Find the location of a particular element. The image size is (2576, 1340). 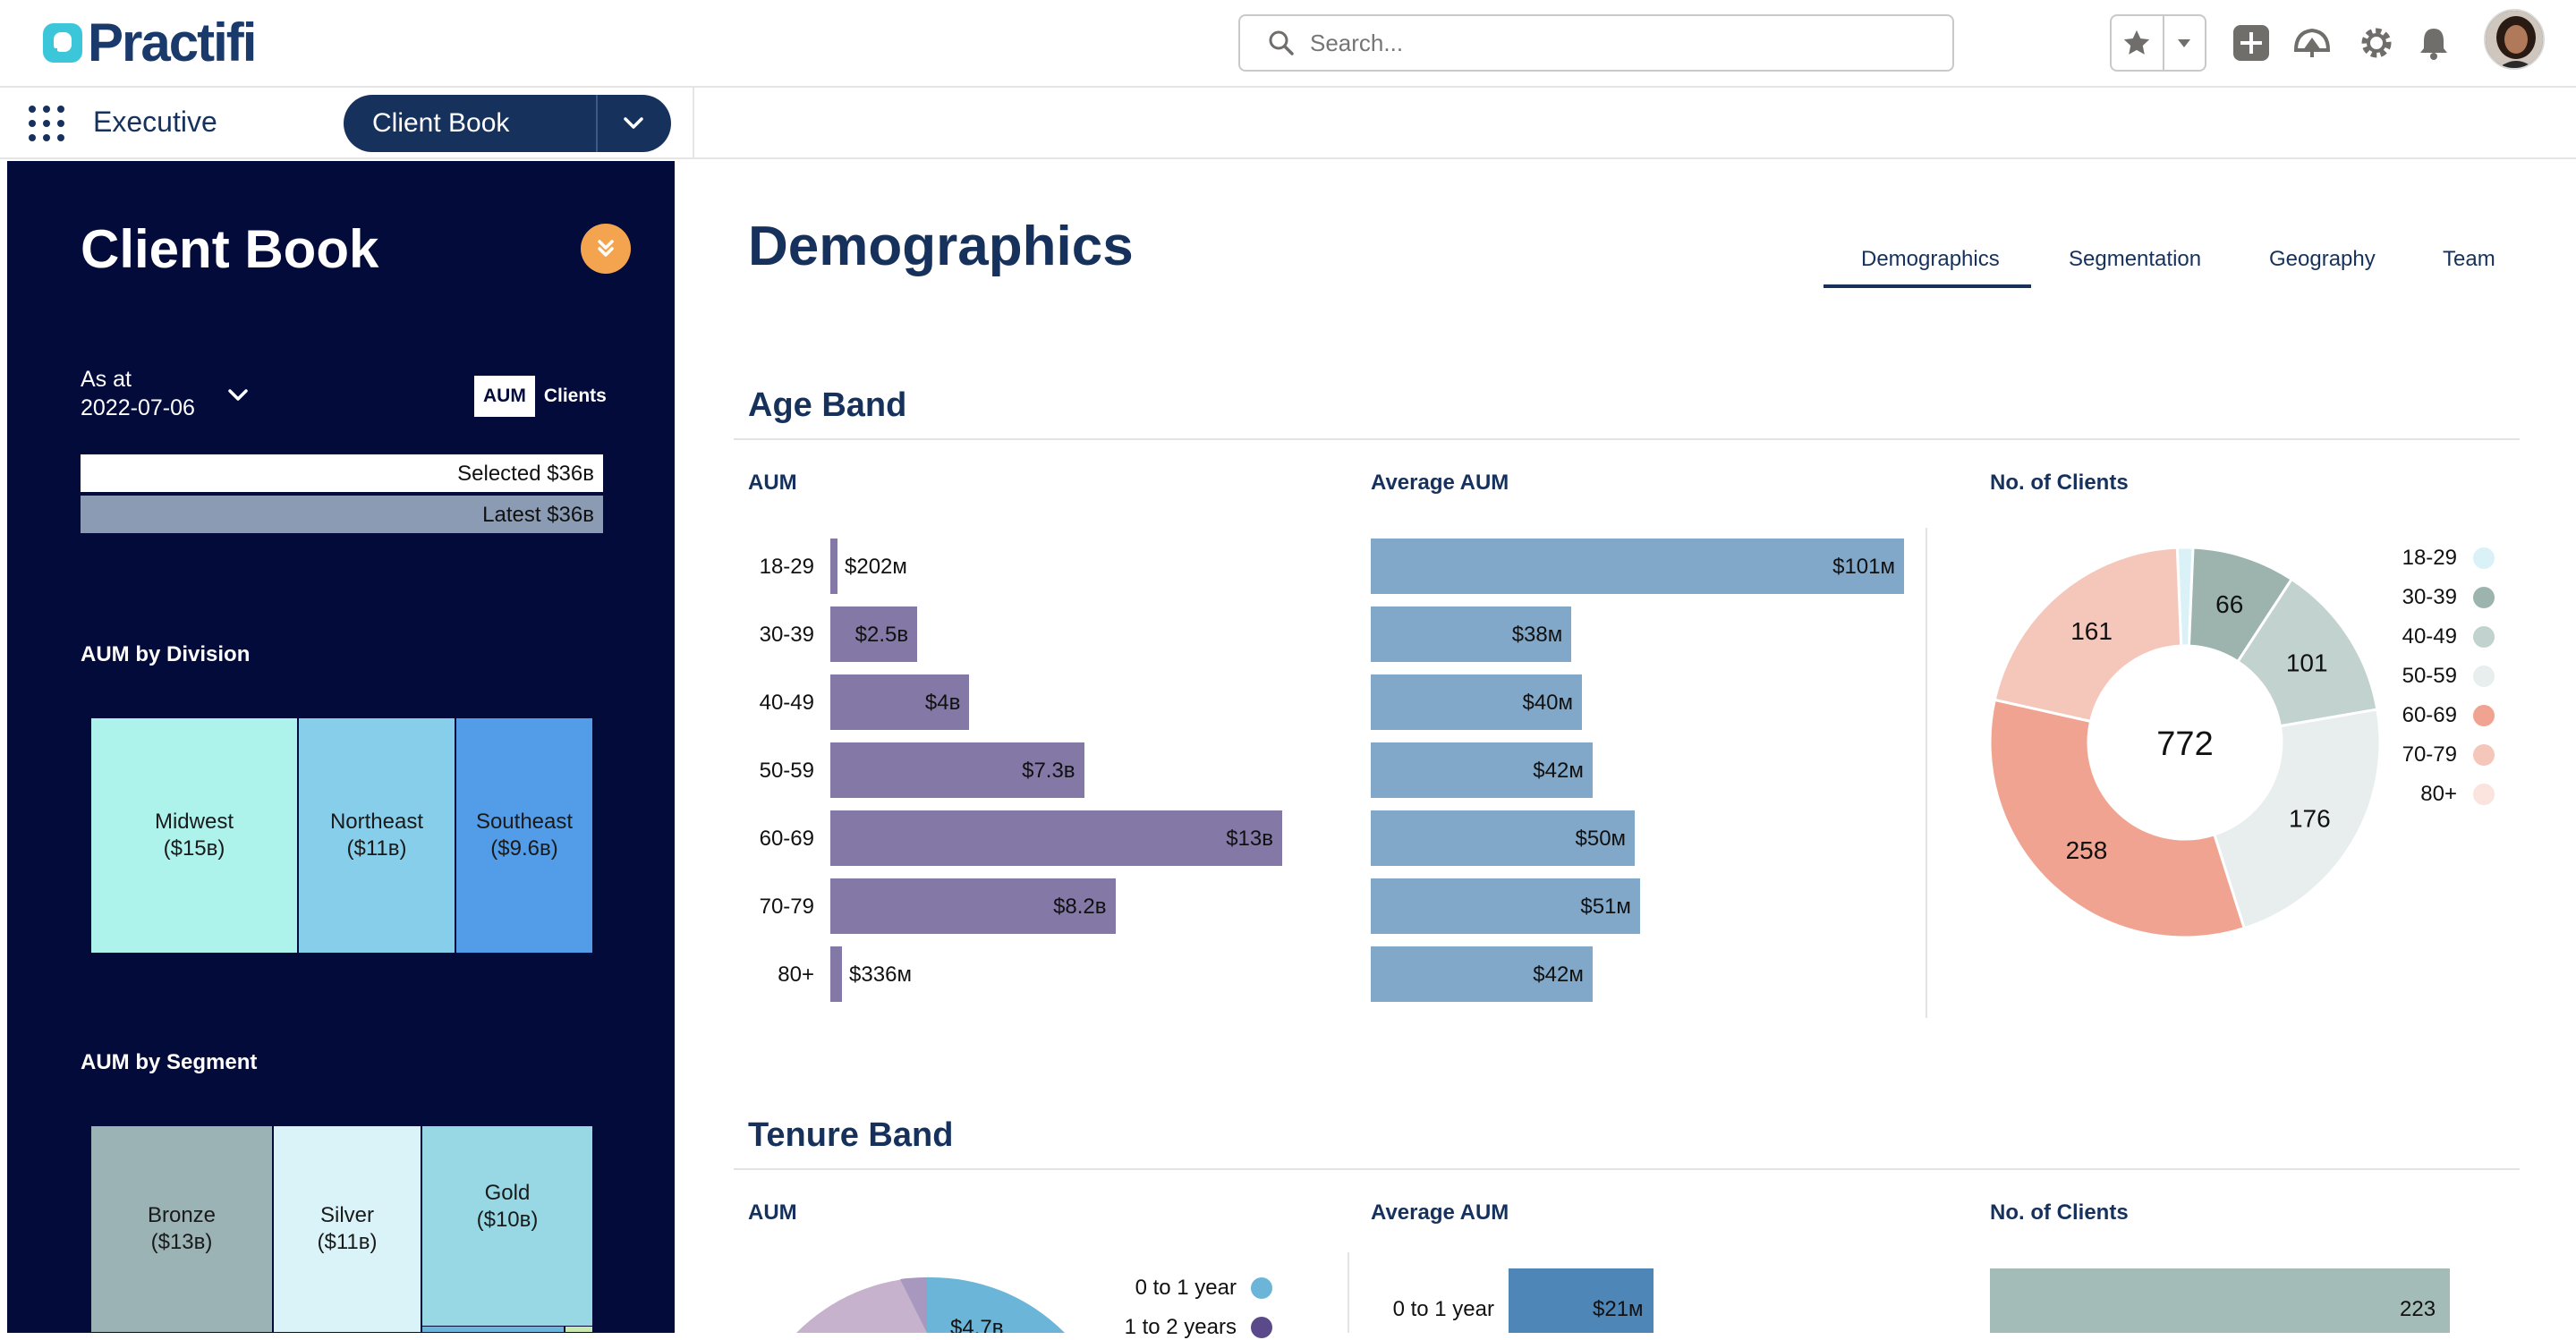

tab-demographics: Demographics is located at coordinates (1930, 259).